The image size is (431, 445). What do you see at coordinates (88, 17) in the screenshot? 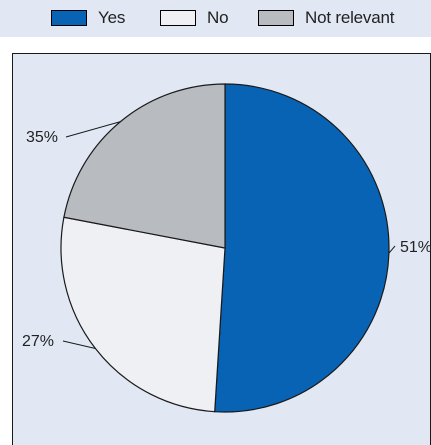
I see `legend-item-yes: Yes` at bounding box center [88, 17].